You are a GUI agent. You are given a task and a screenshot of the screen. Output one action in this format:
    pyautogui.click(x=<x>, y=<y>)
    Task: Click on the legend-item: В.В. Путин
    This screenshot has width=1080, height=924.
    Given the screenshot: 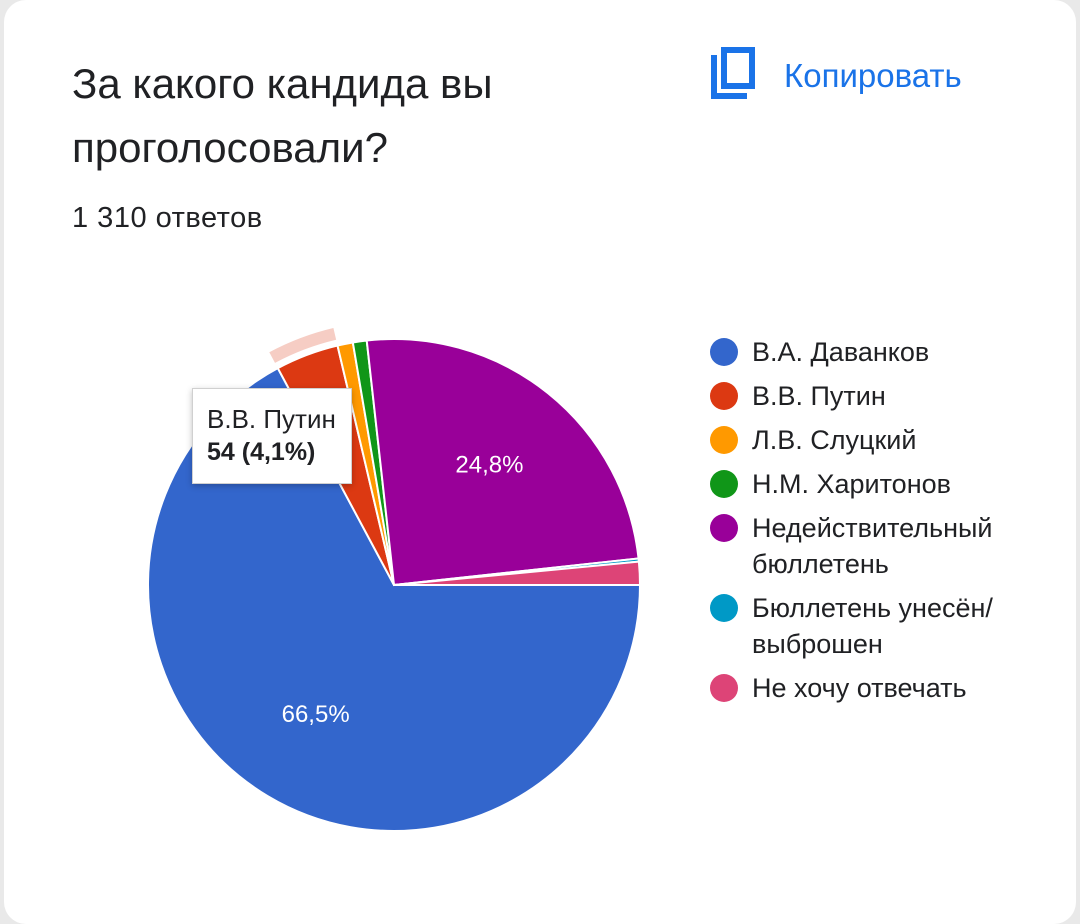 What is the action you would take?
    pyautogui.click(x=875, y=396)
    